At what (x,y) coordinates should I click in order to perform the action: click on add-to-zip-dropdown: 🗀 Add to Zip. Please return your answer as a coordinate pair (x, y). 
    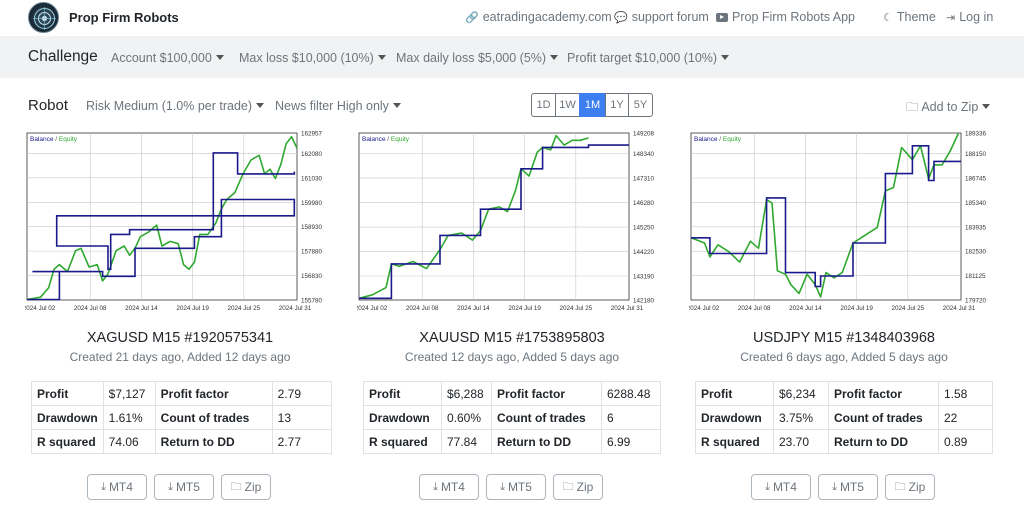
    Looking at the image, I should click on (948, 108).